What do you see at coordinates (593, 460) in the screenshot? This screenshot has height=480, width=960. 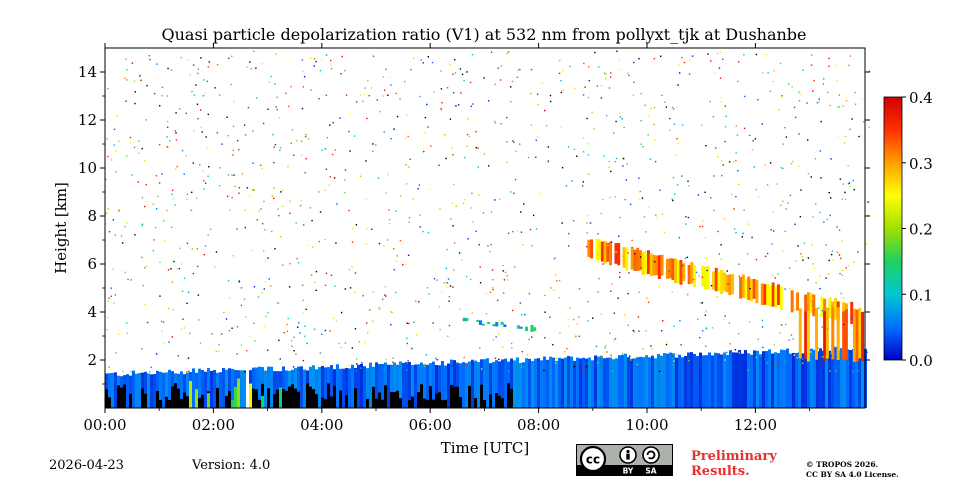 I see `cc-icon-text: cc` at bounding box center [593, 460].